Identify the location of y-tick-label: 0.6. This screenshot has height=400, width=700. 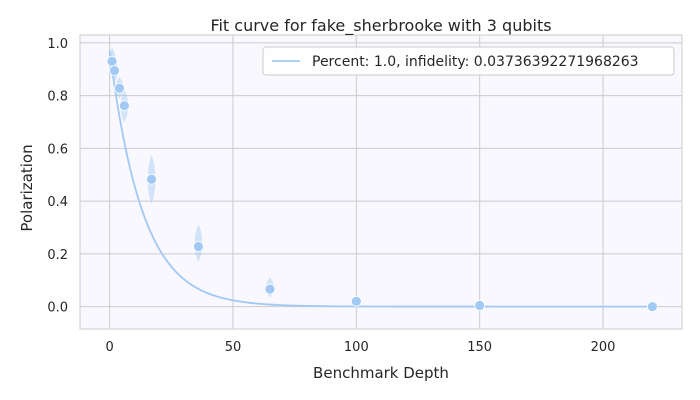
(57, 149).